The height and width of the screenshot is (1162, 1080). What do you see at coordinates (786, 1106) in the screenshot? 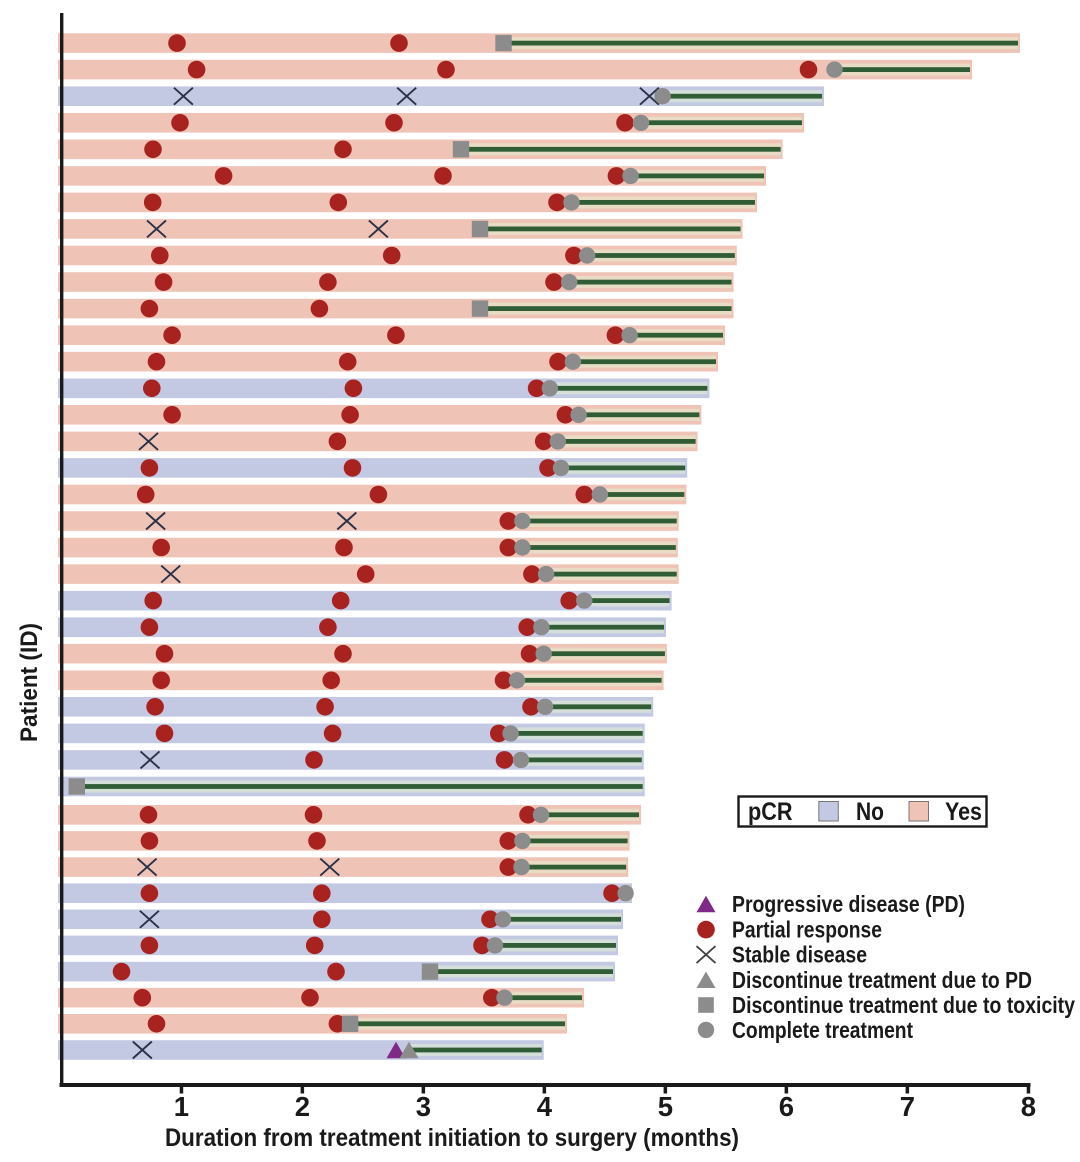
I see `svg-text: 6` at bounding box center [786, 1106].